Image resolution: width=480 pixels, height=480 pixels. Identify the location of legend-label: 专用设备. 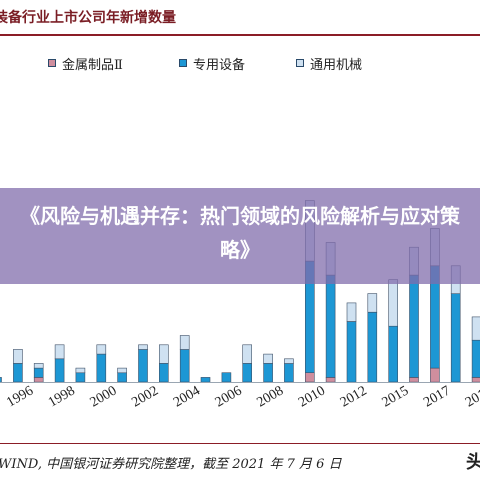
(219, 65).